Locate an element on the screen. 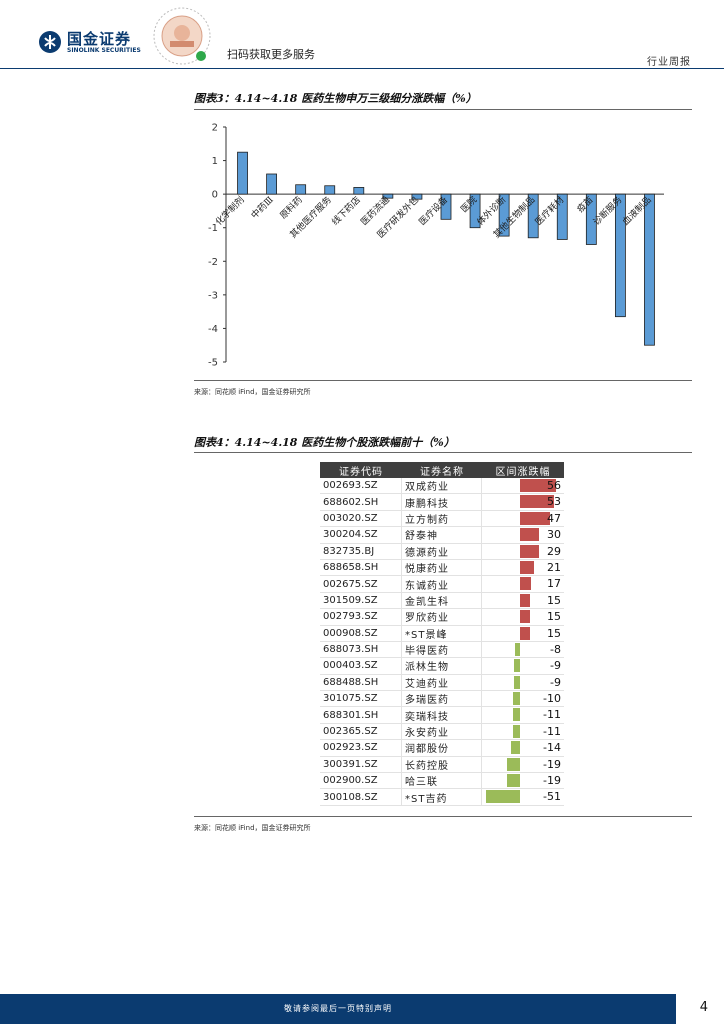  change-value: 17 is located at coordinates (554, 584).